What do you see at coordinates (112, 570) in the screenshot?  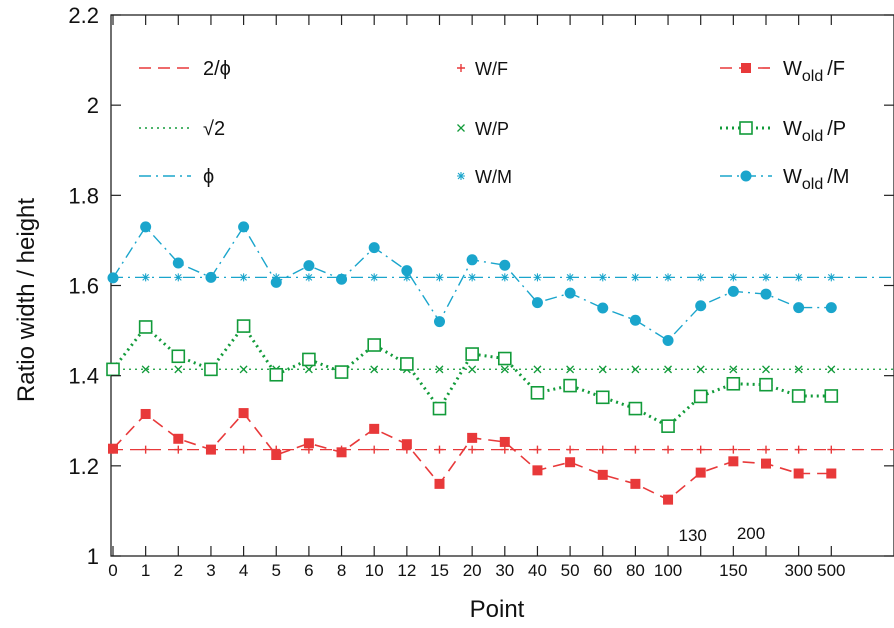 I see `x-tick-label: 0` at bounding box center [112, 570].